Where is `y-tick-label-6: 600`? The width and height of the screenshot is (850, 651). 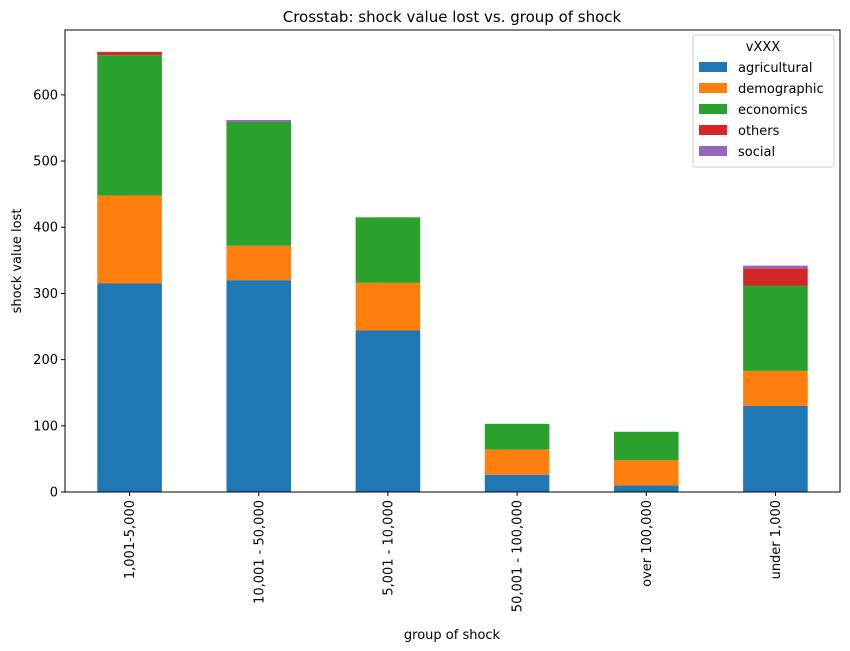
y-tick-label-6: 600 is located at coordinates (45, 95).